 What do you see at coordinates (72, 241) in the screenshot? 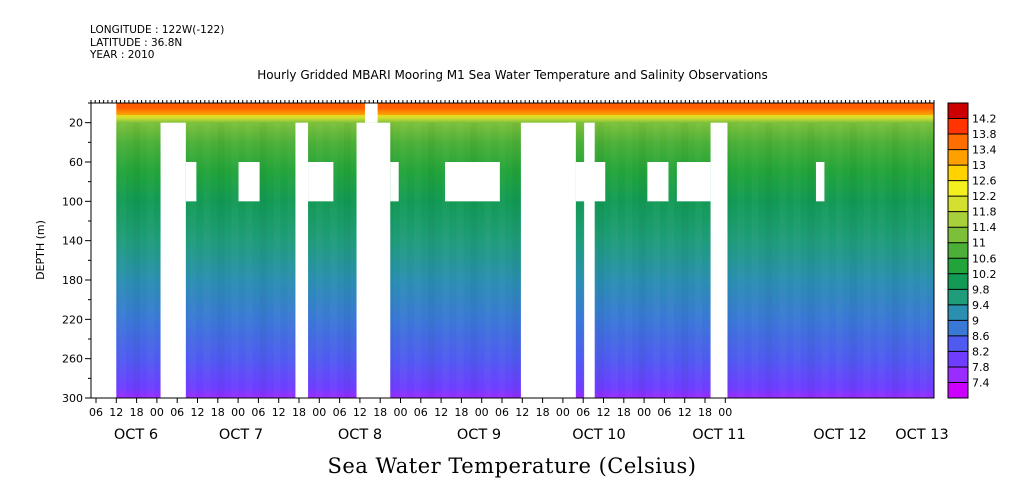
I see `y-tick-label: 140` at bounding box center [72, 241].